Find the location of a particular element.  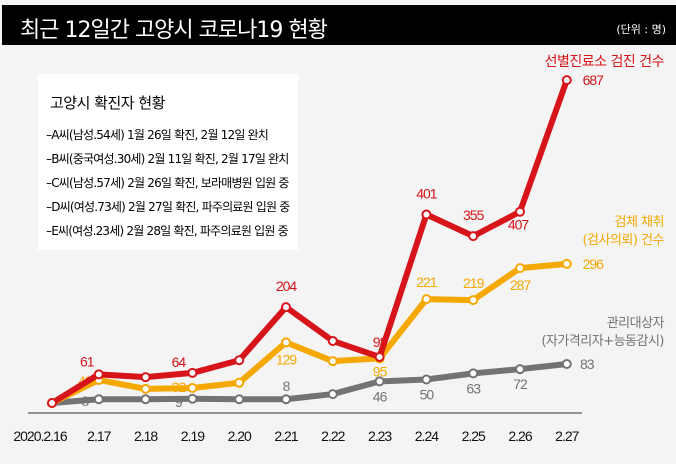

x-tick-label: 2.25 is located at coordinates (474, 436).